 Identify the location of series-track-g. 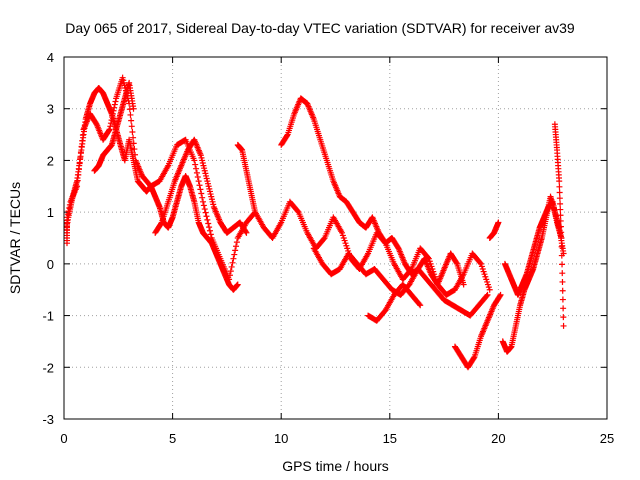
(400, 282).